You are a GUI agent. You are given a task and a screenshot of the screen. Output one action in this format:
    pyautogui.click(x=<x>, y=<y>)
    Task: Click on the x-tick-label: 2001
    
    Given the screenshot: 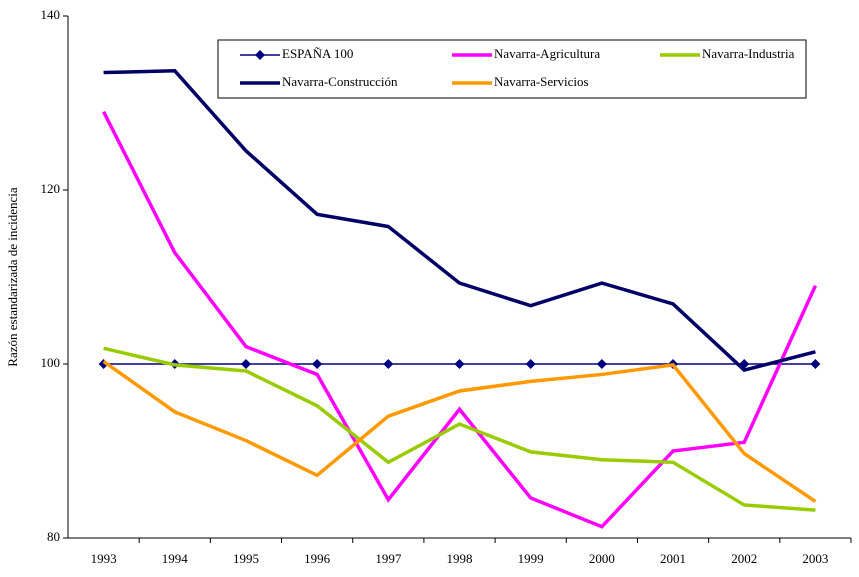 What is the action you would take?
    pyautogui.click(x=673, y=558)
    